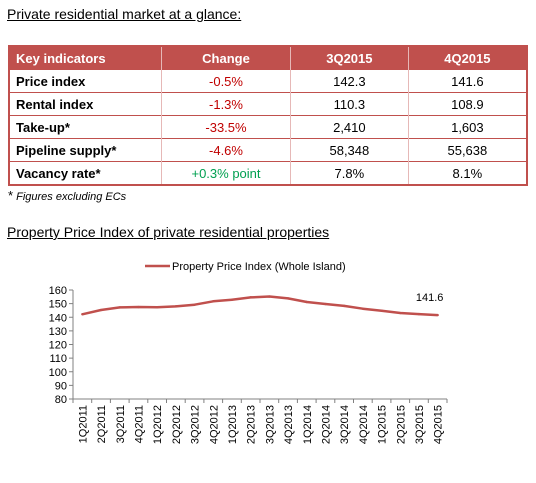 The height and width of the screenshot is (483, 536). I want to click on y-tick-label: 120, so click(58, 346).